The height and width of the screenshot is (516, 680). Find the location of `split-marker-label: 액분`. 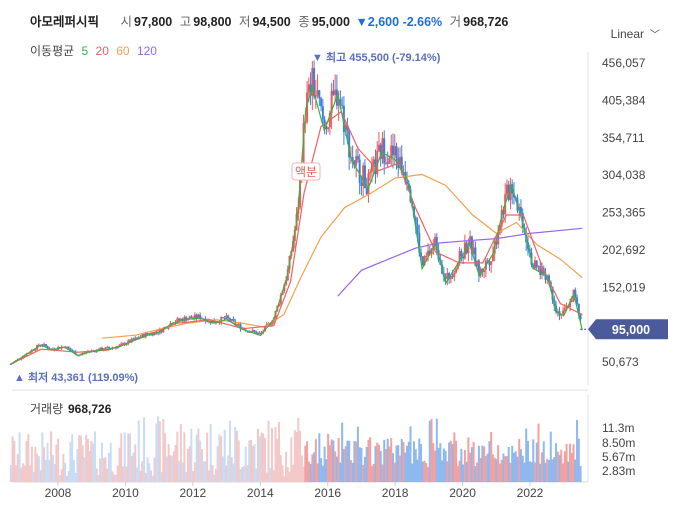

split-marker-label: 액분 is located at coordinates (306, 172).